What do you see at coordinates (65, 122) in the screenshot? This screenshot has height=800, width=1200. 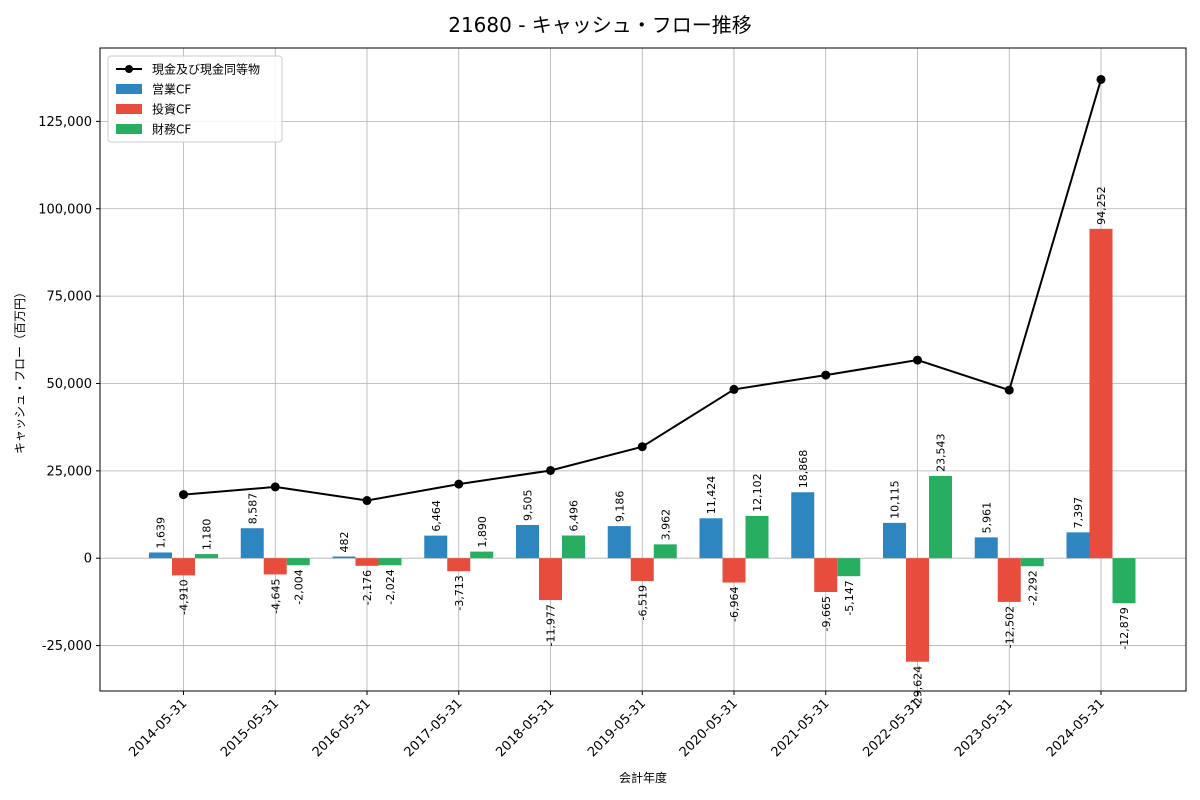 I see `y-tick-label: 125,000` at bounding box center [65, 122].